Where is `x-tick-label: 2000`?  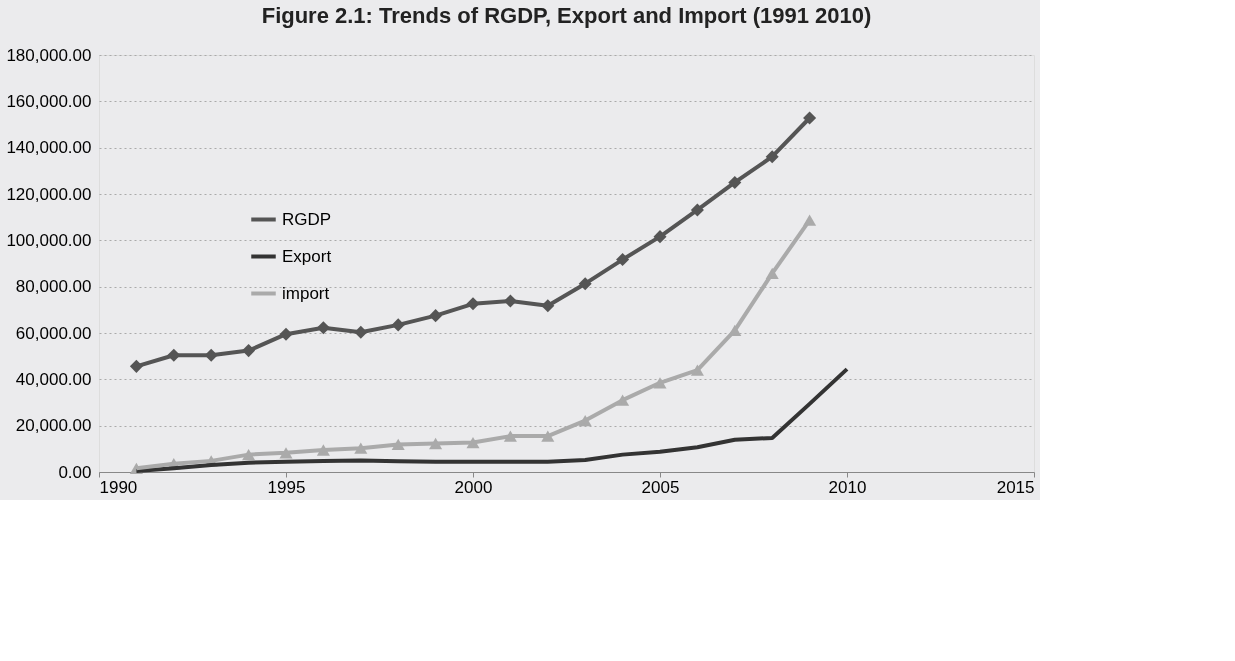
x-tick-label: 2000 is located at coordinates (473, 487).